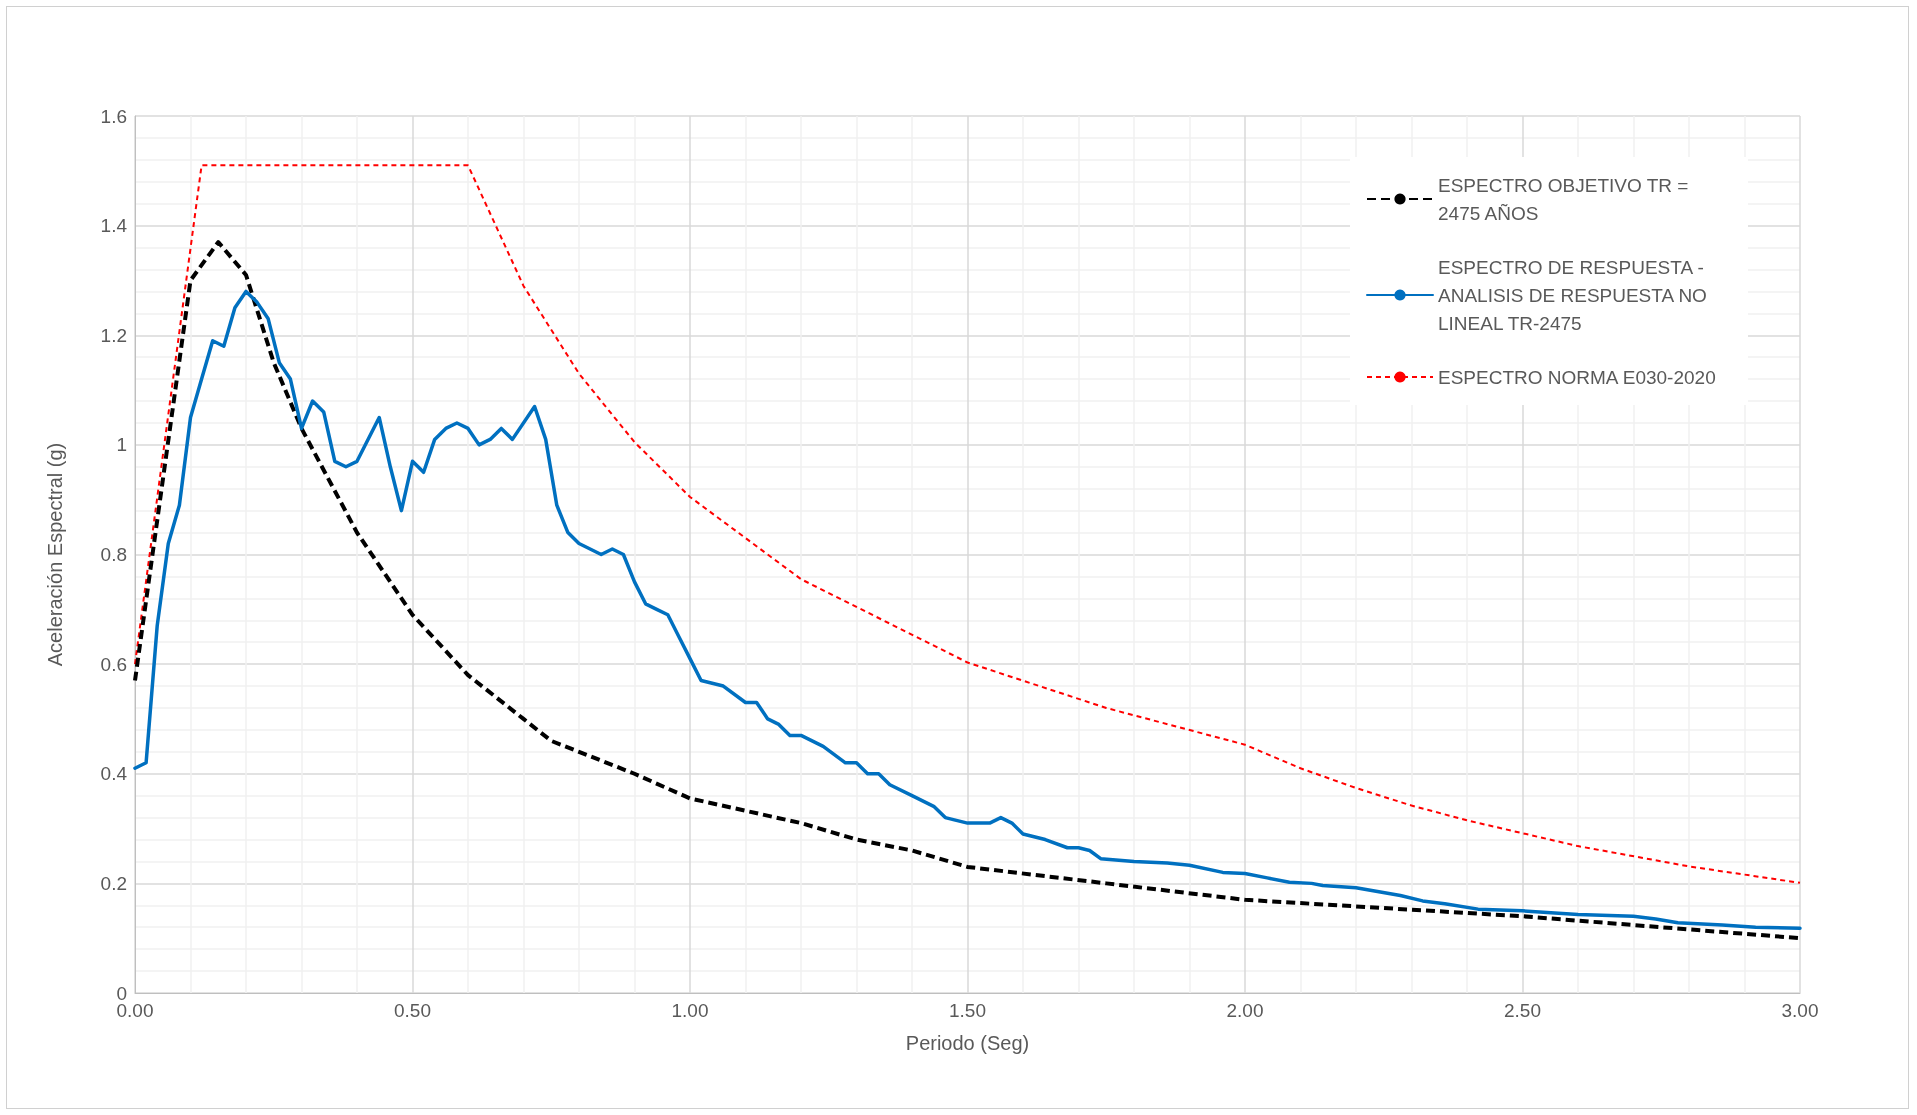 The height and width of the screenshot is (1115, 1917). What do you see at coordinates (967, 1043) in the screenshot?
I see `x-axis-title: Periodo (Seg)` at bounding box center [967, 1043].